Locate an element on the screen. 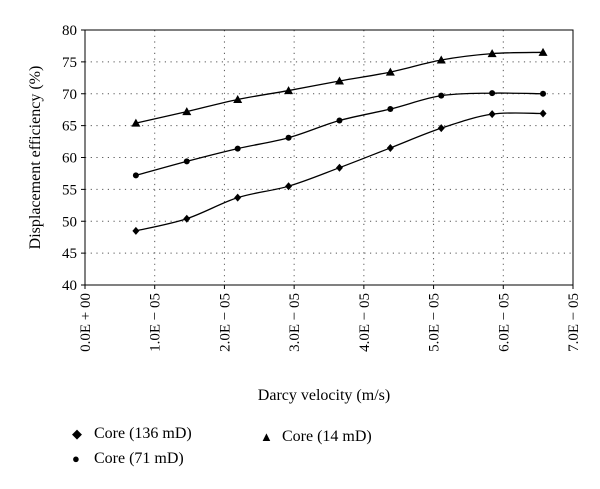 Image resolution: width=600 pixels, height=489 pixels. y-tick-label: 40 is located at coordinates (69, 286).